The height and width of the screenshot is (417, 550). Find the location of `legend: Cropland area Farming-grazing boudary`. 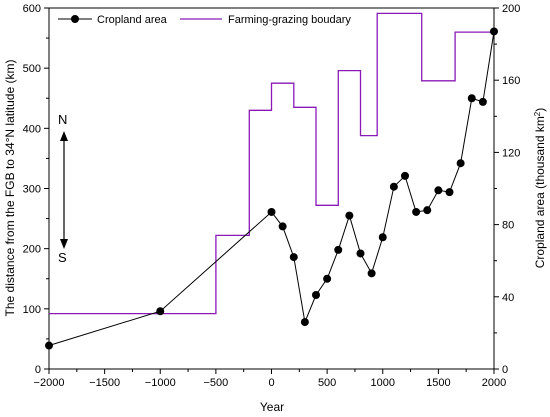

legend: Cropland area Farming-grazing boudary is located at coordinates (204, 20).